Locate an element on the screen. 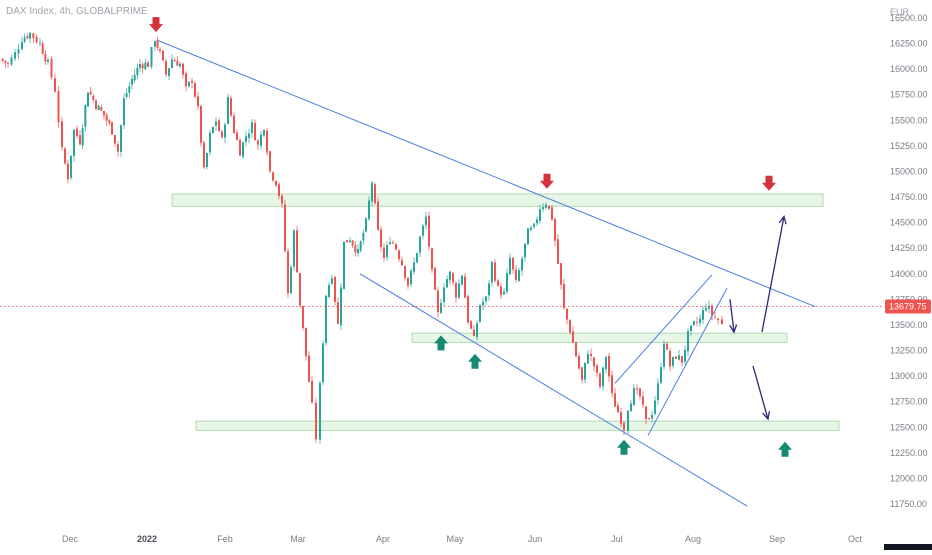 This screenshot has height=555, width=932. y-tick-label-15: 12750.00 is located at coordinates (909, 402).